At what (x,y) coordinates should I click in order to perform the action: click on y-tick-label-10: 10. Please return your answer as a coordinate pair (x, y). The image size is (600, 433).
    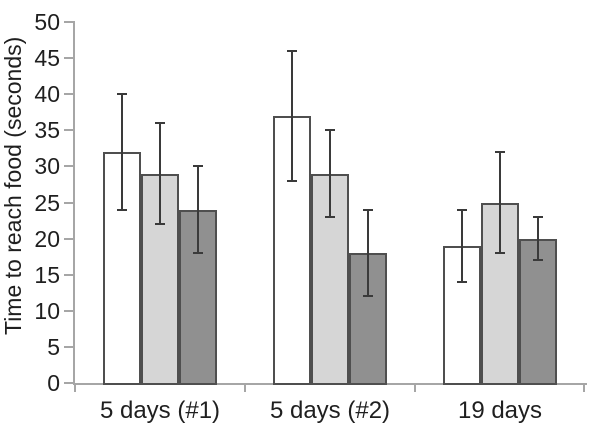
    Looking at the image, I should click on (47, 310).